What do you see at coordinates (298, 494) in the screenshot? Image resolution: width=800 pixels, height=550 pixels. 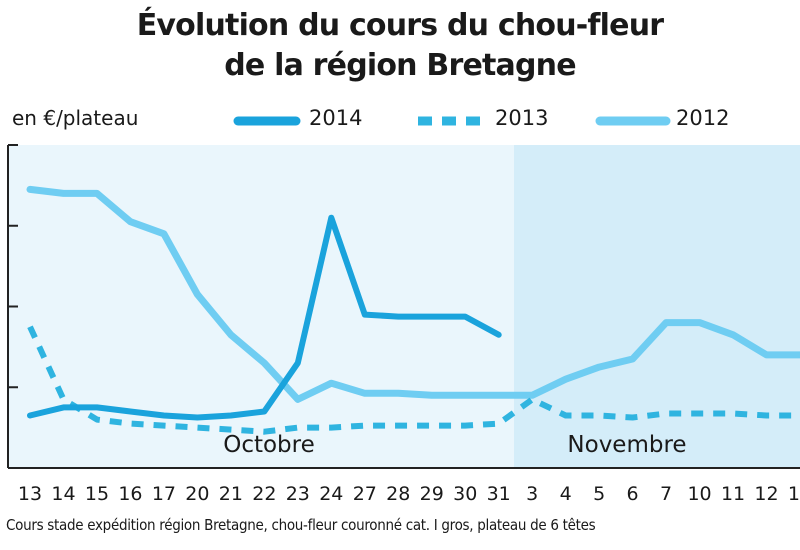 I see `x-tick-label: 23` at bounding box center [298, 494].